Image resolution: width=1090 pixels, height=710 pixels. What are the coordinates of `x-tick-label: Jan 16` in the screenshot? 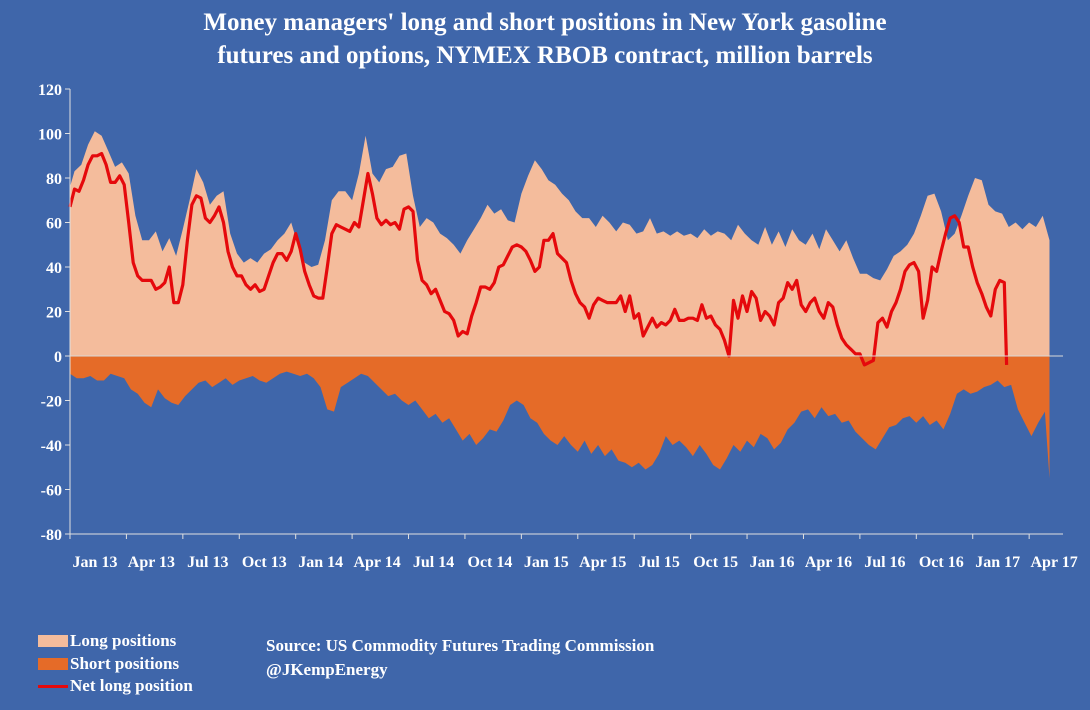 It's located at (772, 562).